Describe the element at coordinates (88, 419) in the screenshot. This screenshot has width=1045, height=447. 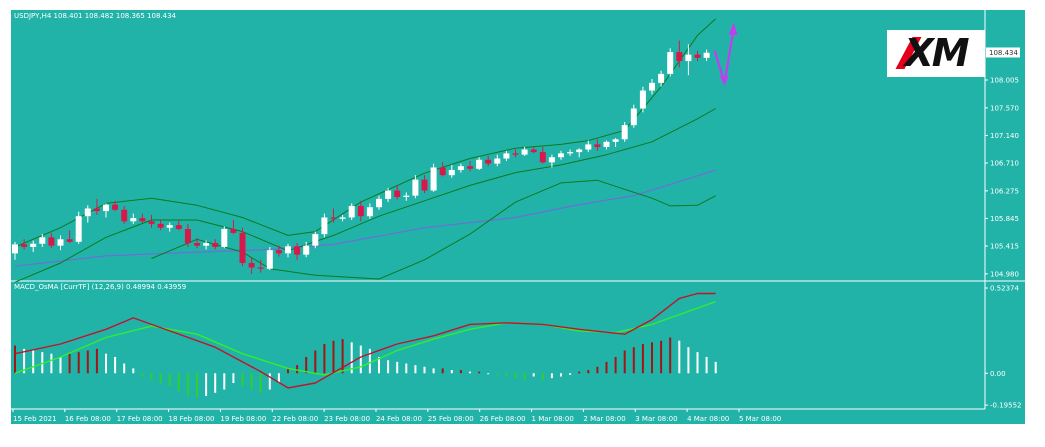
I see `time-tick-label: 16 Feb 08:00` at that location.